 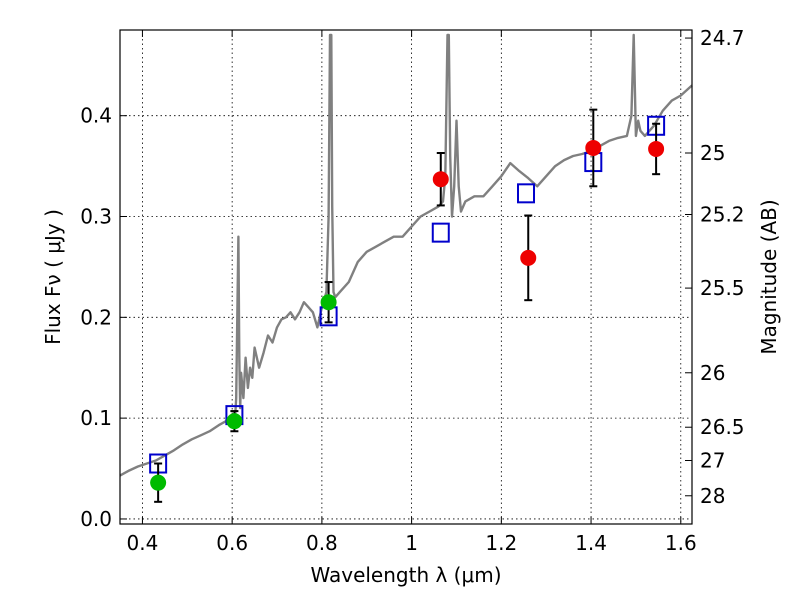 What do you see at coordinates (681, 543) in the screenshot?
I see `x-tick-label: 1.6` at bounding box center [681, 543].